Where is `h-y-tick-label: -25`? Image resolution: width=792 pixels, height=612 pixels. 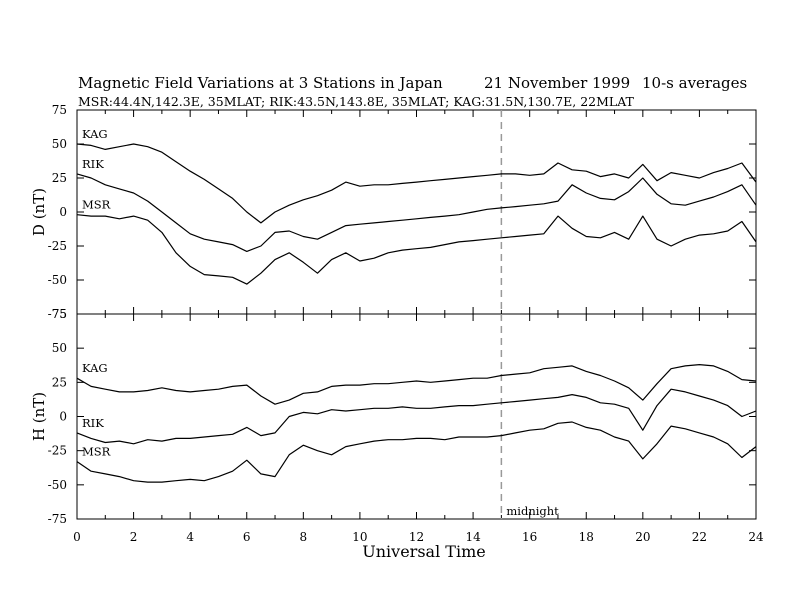 h-y-tick-label: -25 is located at coordinates (57, 451).